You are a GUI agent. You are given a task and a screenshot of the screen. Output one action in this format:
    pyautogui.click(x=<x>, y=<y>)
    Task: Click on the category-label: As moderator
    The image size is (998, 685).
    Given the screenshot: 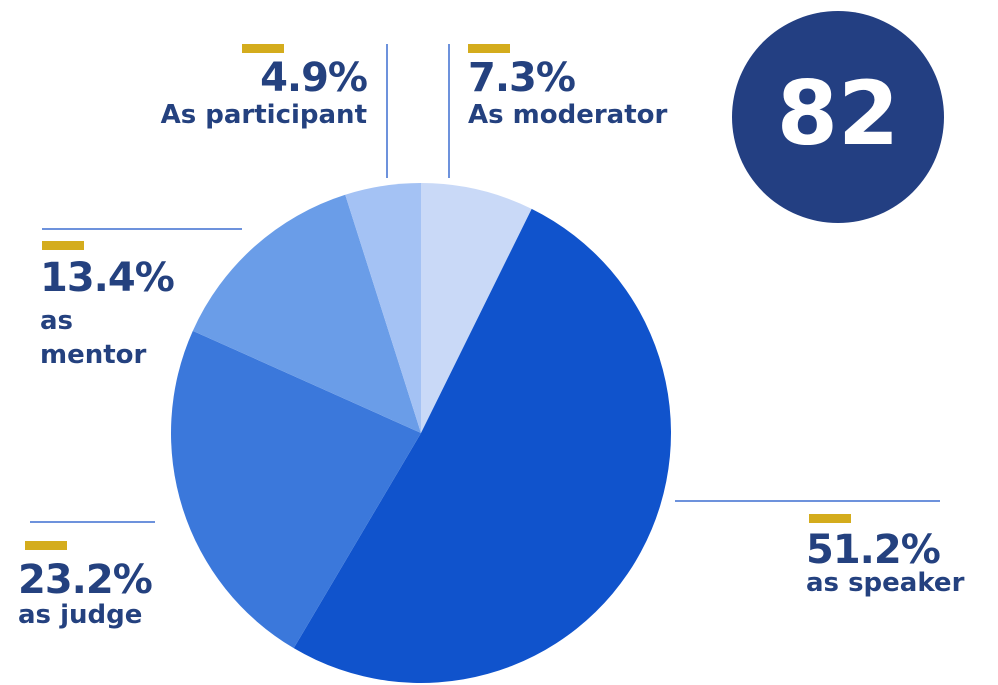 What is the action you would take?
    pyautogui.click(x=568, y=115)
    